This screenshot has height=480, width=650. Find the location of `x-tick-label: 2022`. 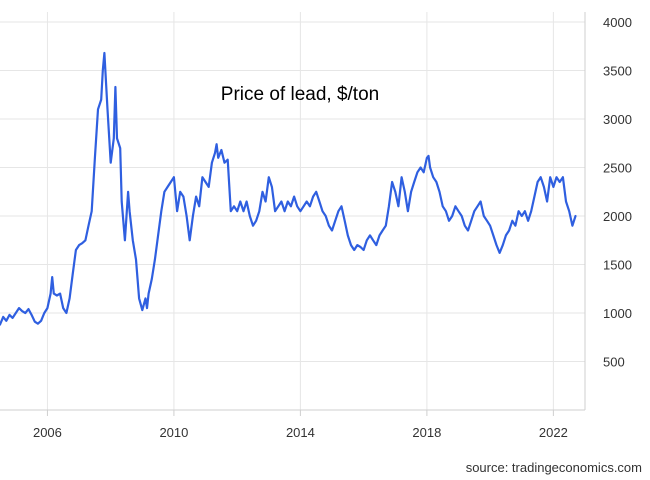

x-tick-label: 2022 is located at coordinates (553, 432).